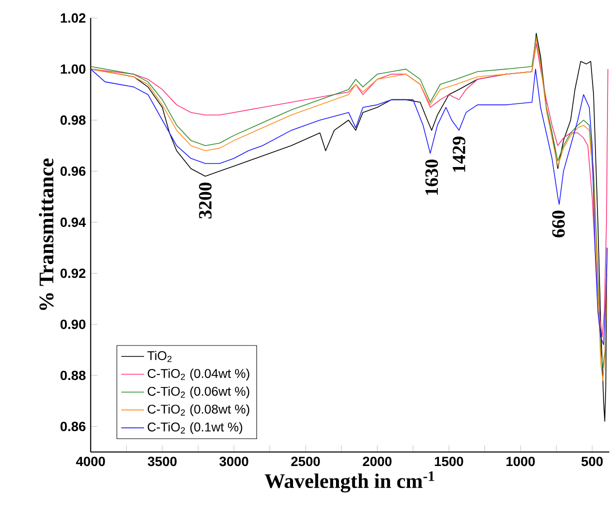 The width and height of the screenshot is (613, 512). What do you see at coordinates (73, 69) in the screenshot?
I see `y-tick-label: 1.00` at bounding box center [73, 69].